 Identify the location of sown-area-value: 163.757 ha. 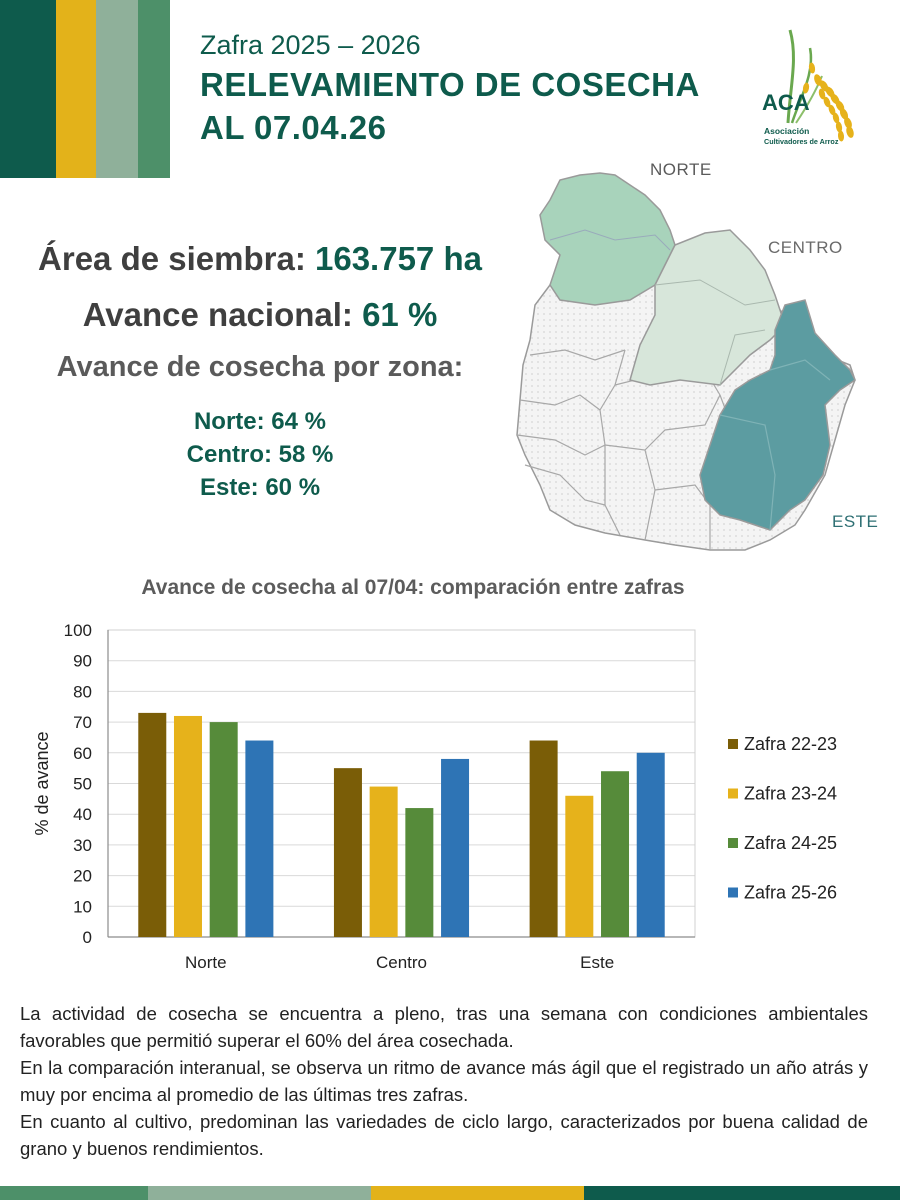
(398, 258).